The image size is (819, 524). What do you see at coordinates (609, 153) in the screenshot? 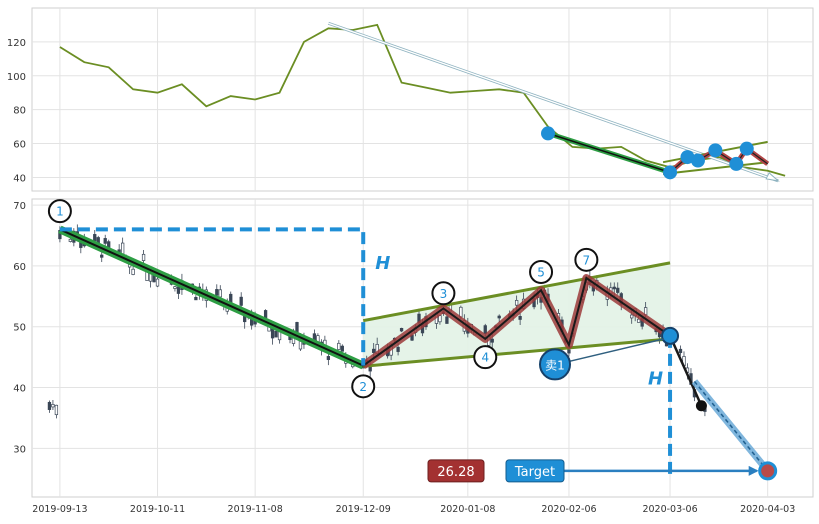
I see `overview-decline-core` at bounding box center [609, 153].